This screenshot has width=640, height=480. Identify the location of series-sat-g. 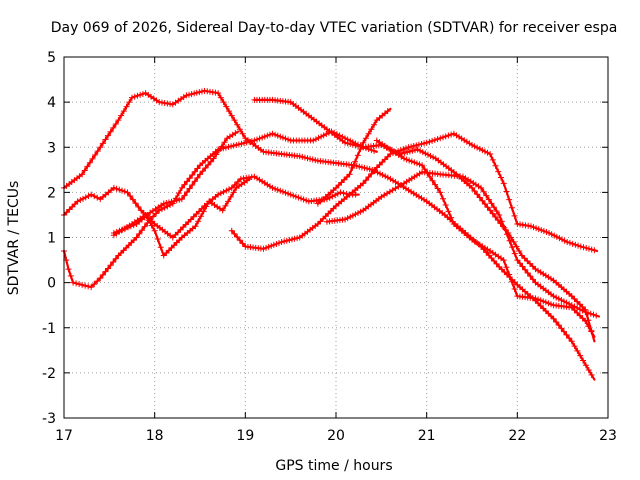
(413, 192).